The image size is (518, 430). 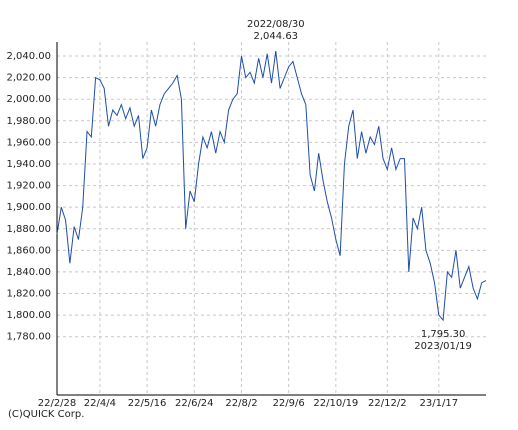 I want to click on x-tick-label: 22/10/19, so click(x=335, y=403).